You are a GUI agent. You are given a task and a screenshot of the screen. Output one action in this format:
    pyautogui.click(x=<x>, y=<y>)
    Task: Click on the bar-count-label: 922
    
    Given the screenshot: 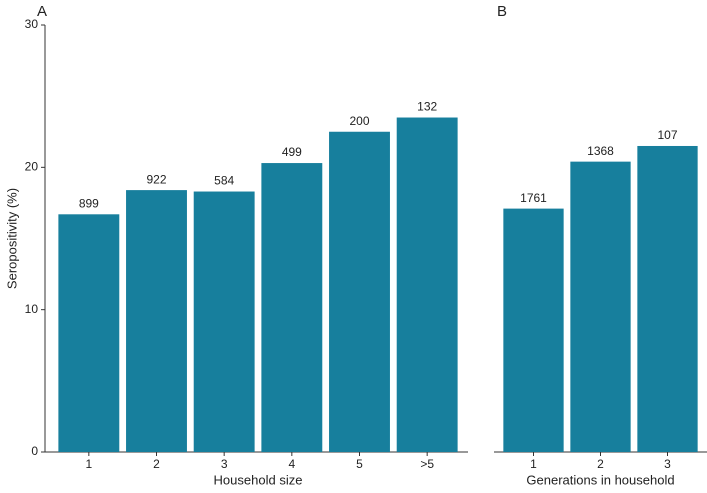 What is the action you would take?
    pyautogui.click(x=156, y=179)
    